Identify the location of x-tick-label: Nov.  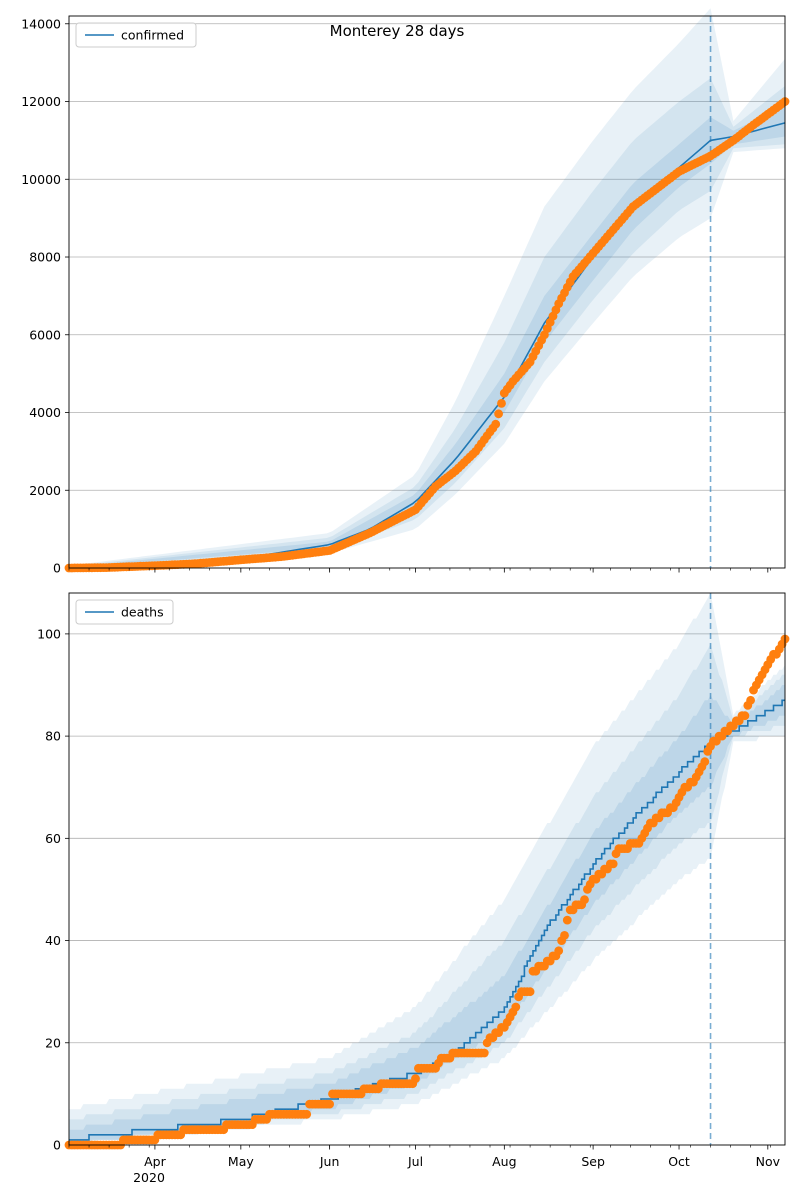
(768, 1161).